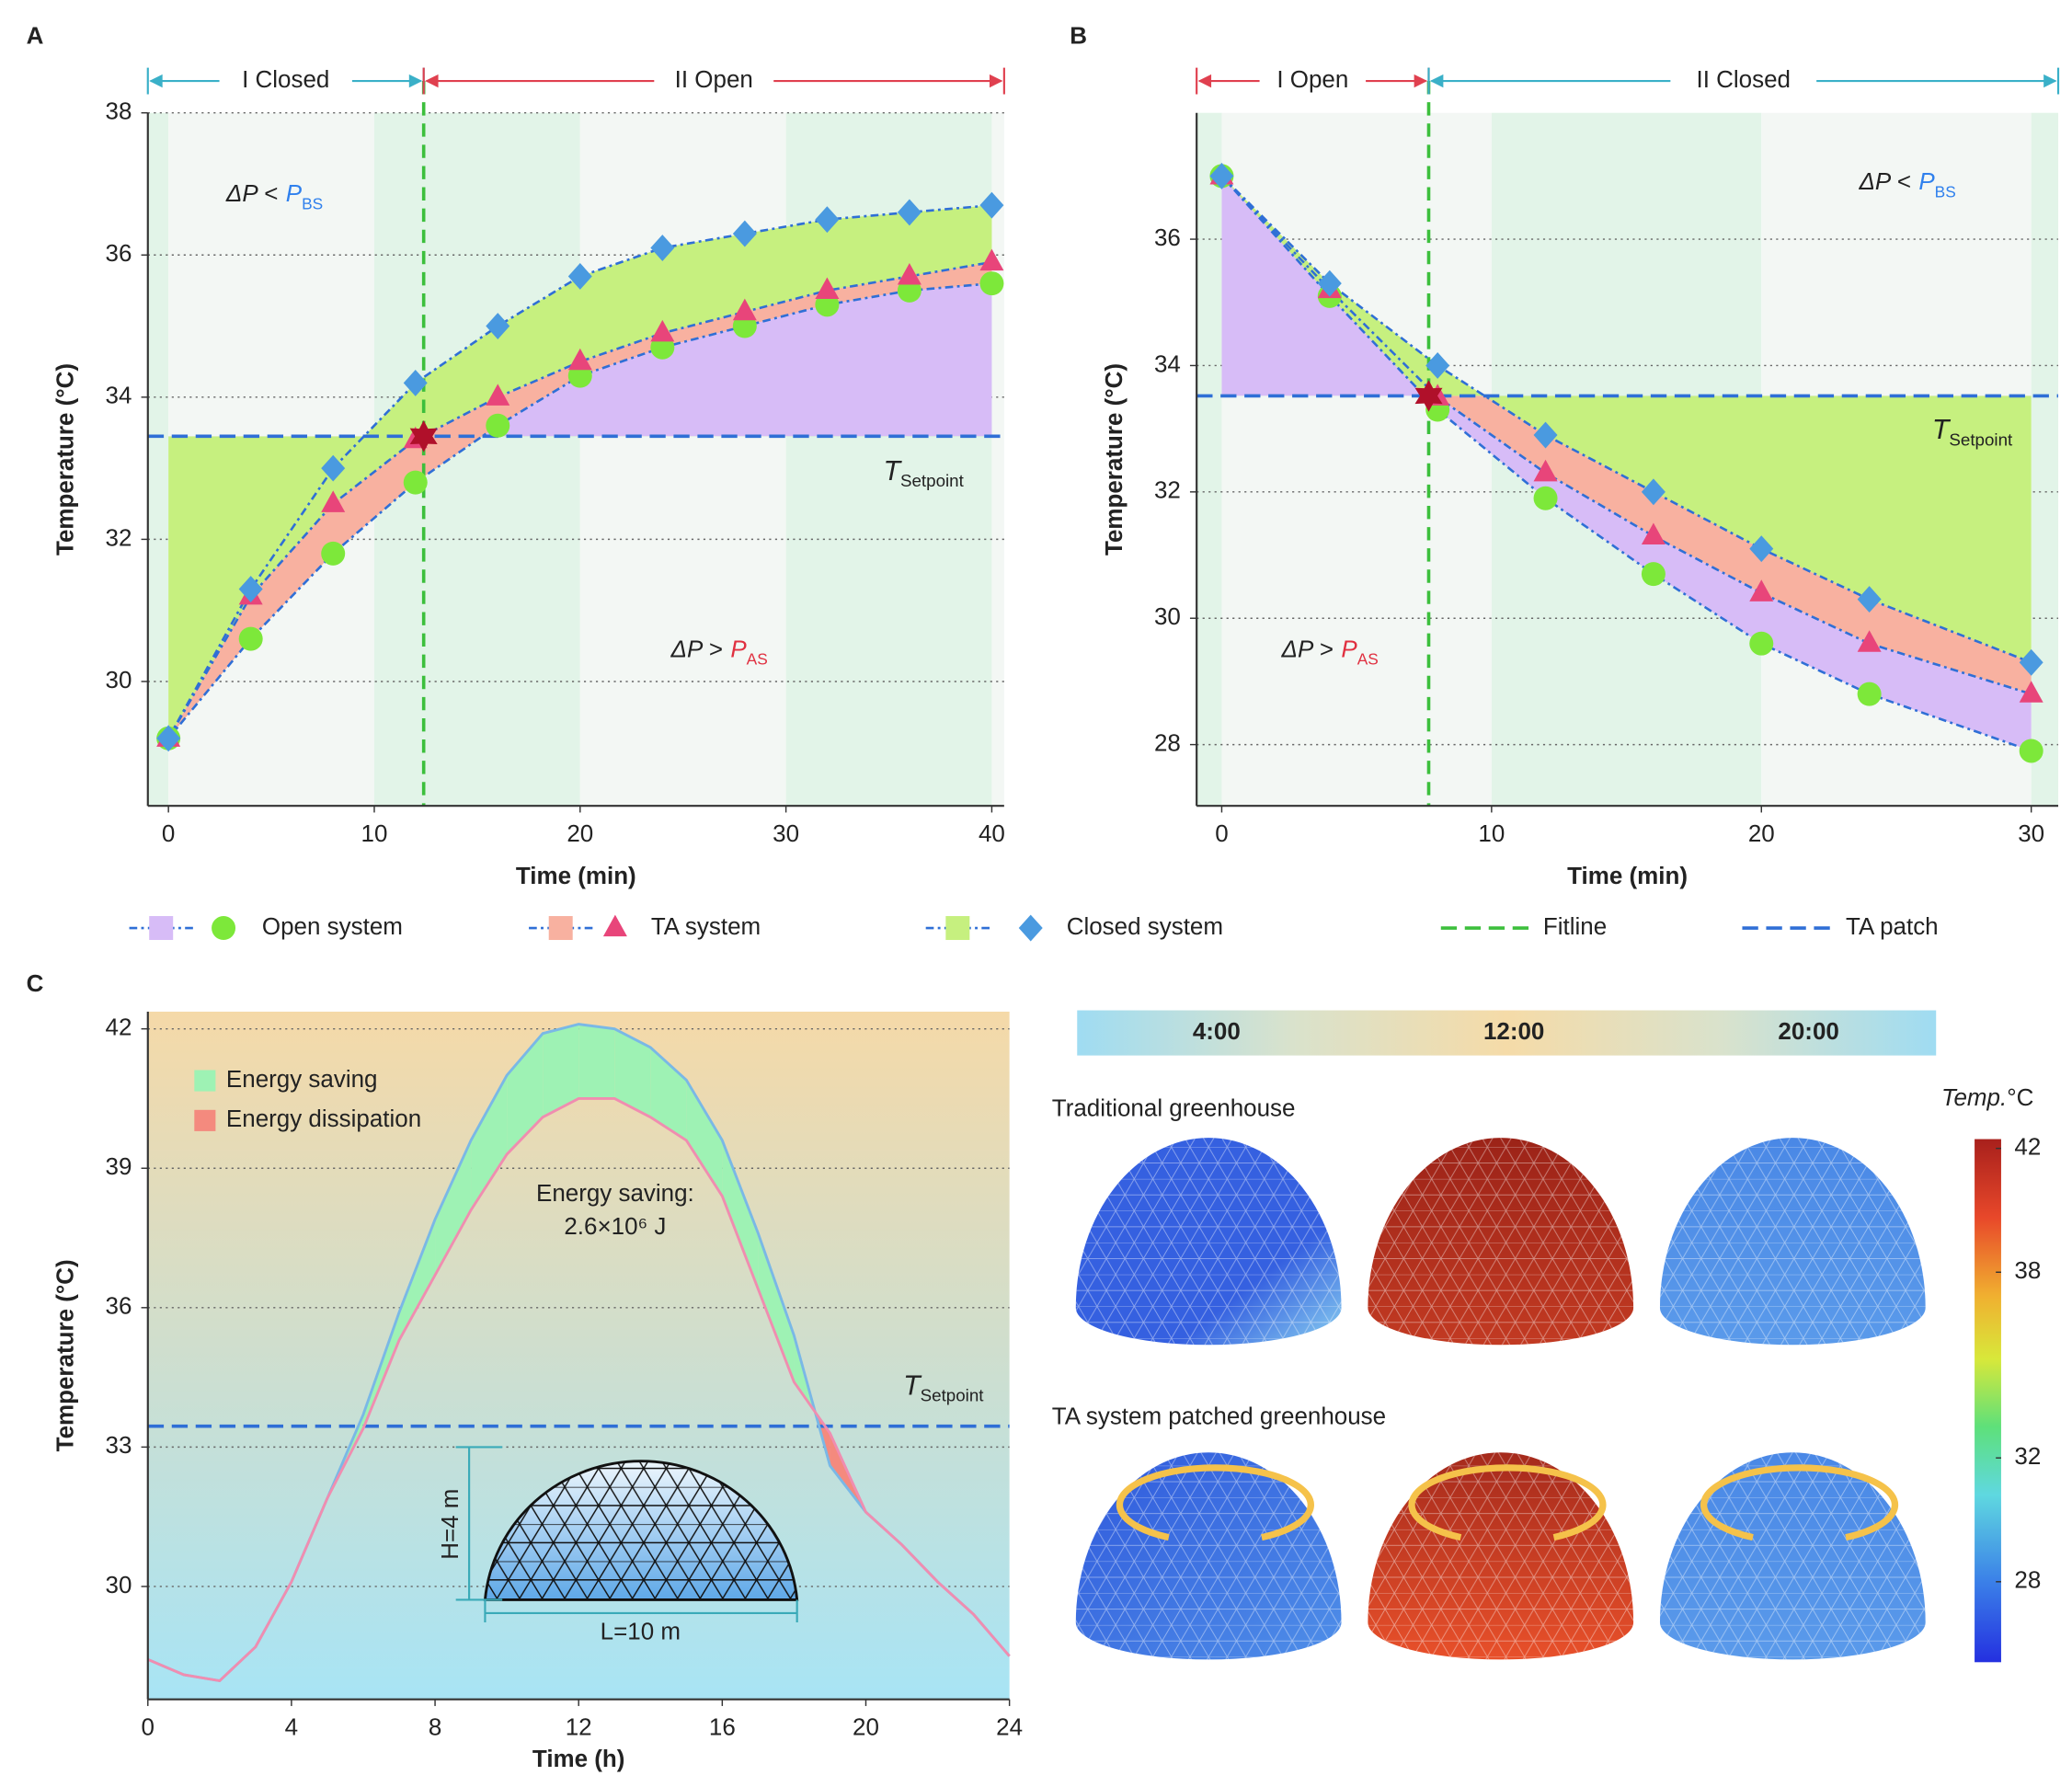 The width and height of the screenshot is (2072, 1787). What do you see at coordinates (35, 35) in the screenshot?
I see `panel-letter: A` at bounding box center [35, 35].